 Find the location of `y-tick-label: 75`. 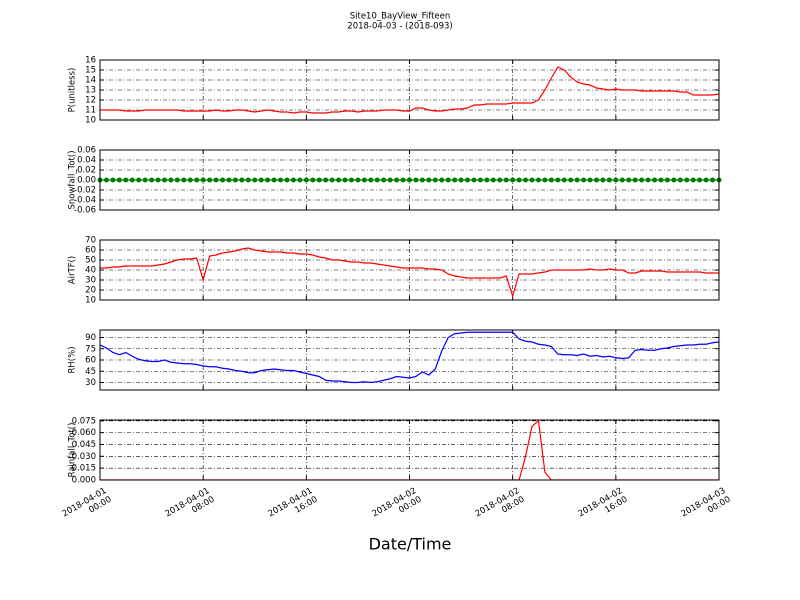

y-tick-label: 75 is located at coordinates (90, 349).